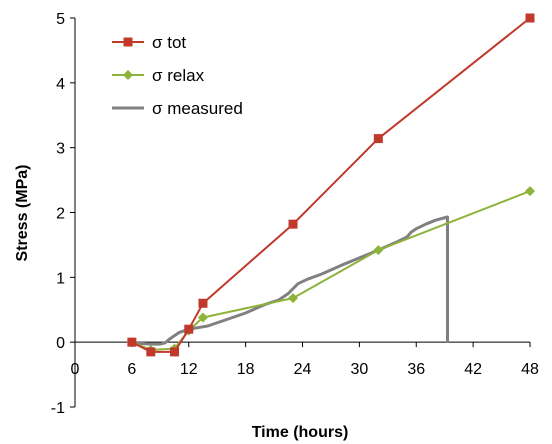 Image resolution: width=552 pixels, height=444 pixels. I want to click on legend: σ tot σ relax σ measured, so click(177, 75).